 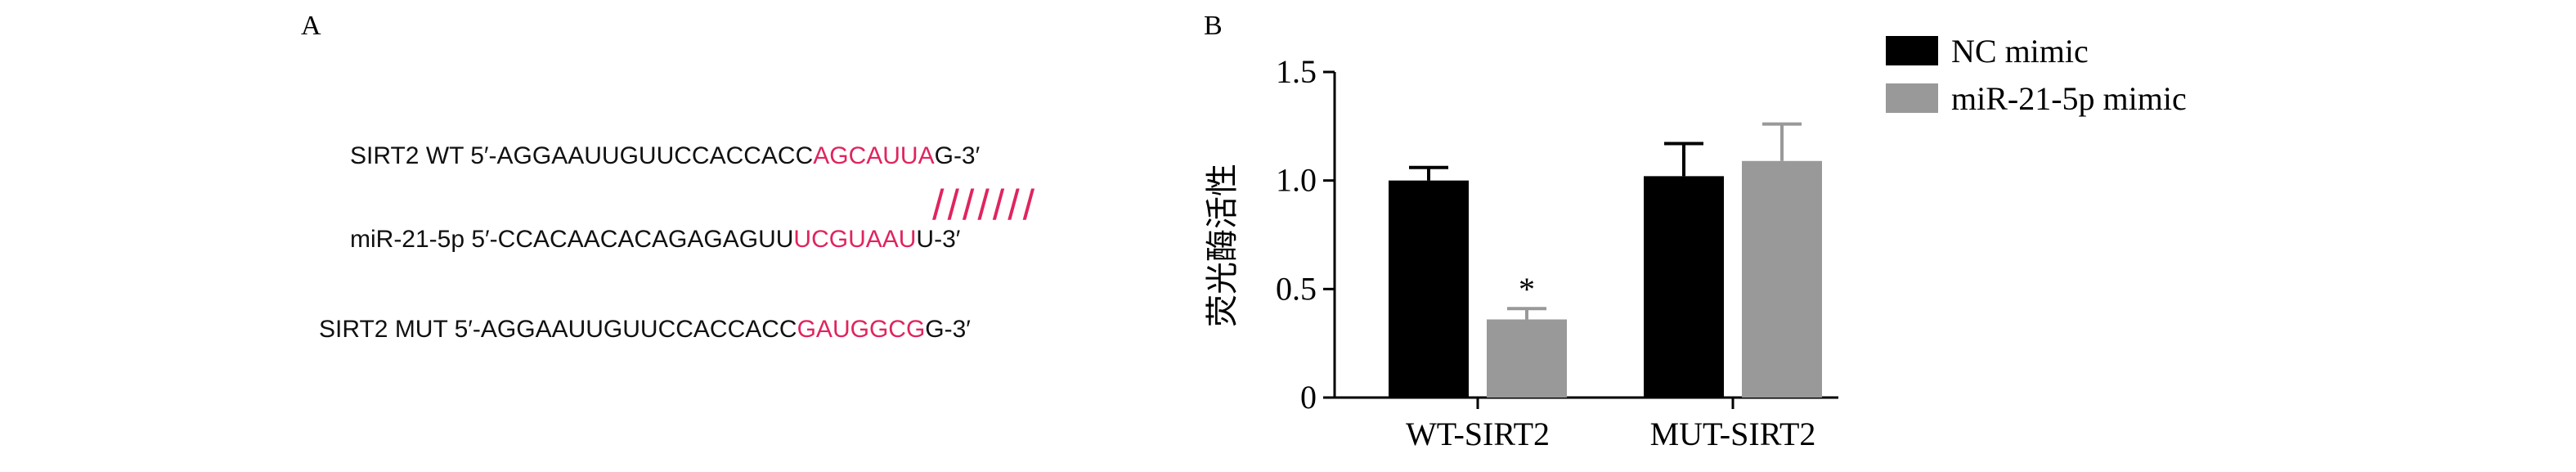 What do you see at coordinates (558, 329) in the screenshot?
I see `sequence-prefix: SIRT2 MUT 5′-AGGAAUUGUUCCACCACC` at bounding box center [558, 329].